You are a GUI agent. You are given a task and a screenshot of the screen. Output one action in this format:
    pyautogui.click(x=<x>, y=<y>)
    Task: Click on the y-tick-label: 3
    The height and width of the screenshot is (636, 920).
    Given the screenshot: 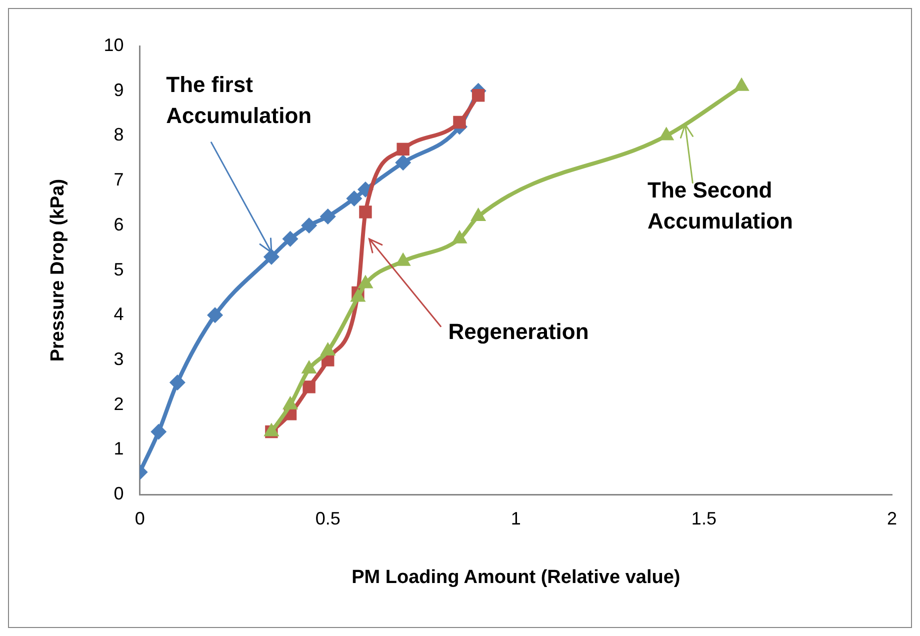 What is the action you would take?
    pyautogui.click(x=119, y=358)
    